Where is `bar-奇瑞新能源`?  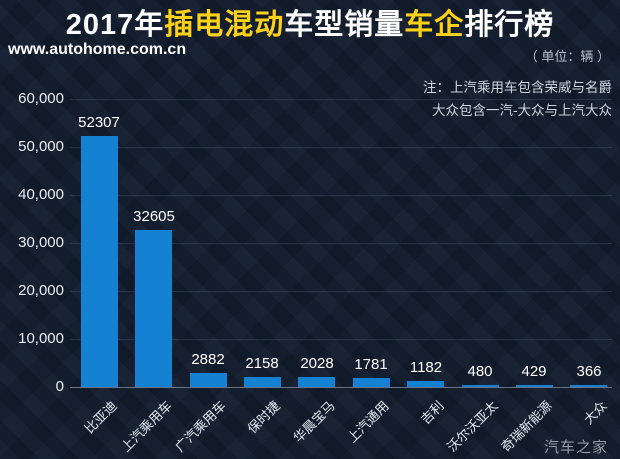
bar-奇瑞新能源 is located at coordinates (534, 386).